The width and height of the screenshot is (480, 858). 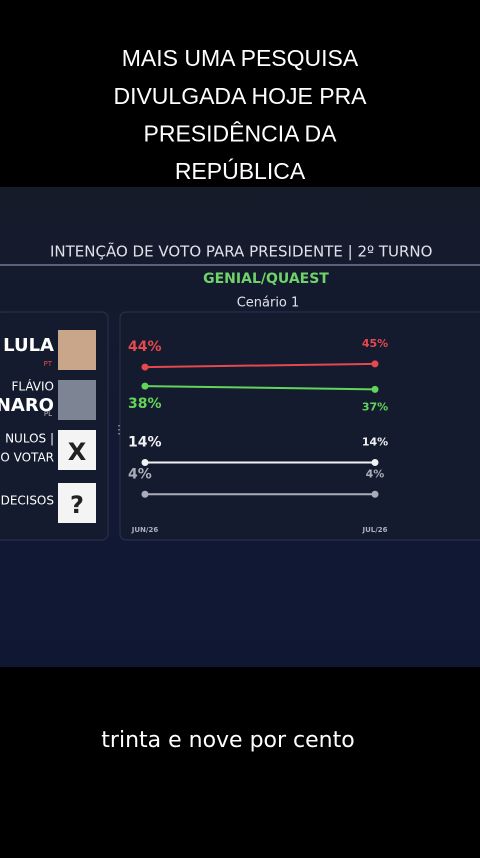 What do you see at coordinates (48, 364) in the screenshot?
I see `legend-party: PT` at bounding box center [48, 364].